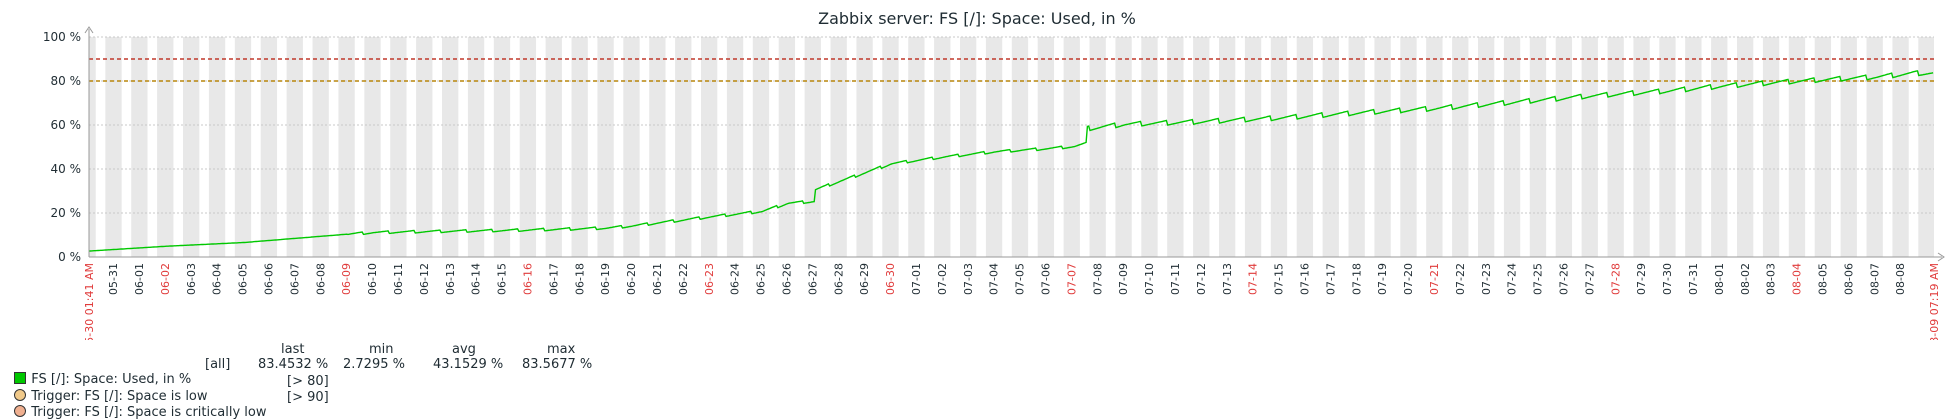 The width and height of the screenshot is (1948, 420). I want to click on y-tick-label: 60 %, so click(66, 125).